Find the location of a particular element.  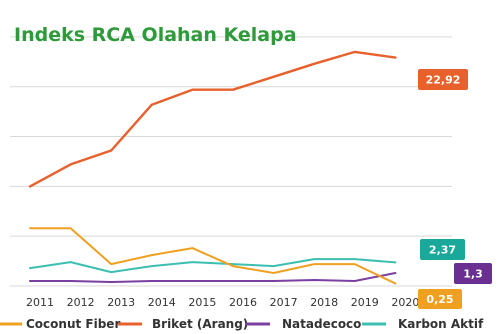

x-tick-label: 2020 is located at coordinates (405, 302).